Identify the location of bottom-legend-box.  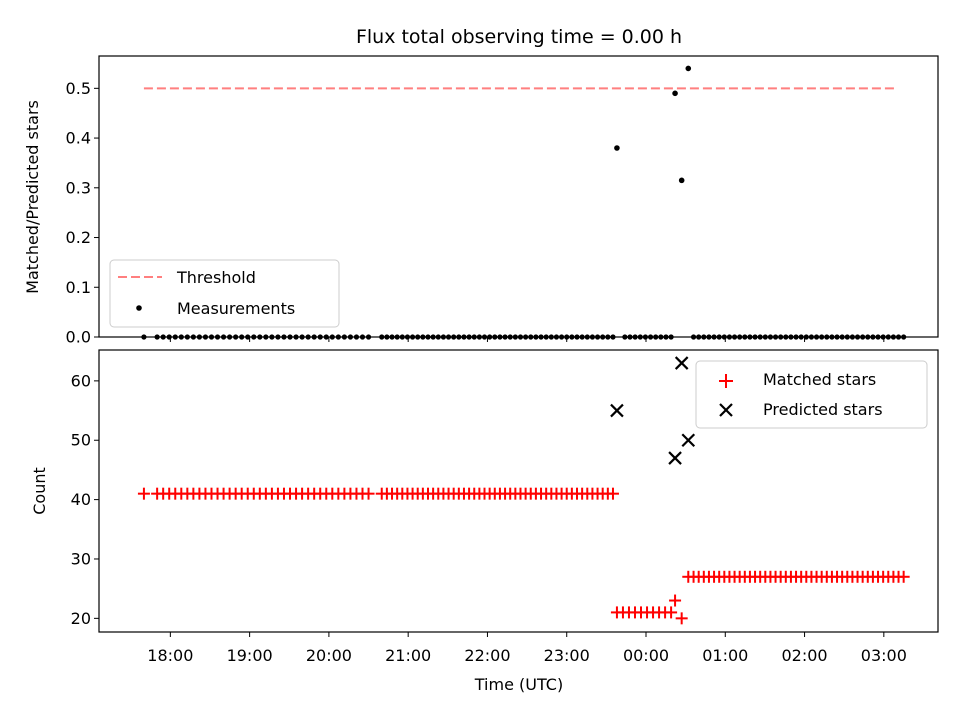
(811, 394).